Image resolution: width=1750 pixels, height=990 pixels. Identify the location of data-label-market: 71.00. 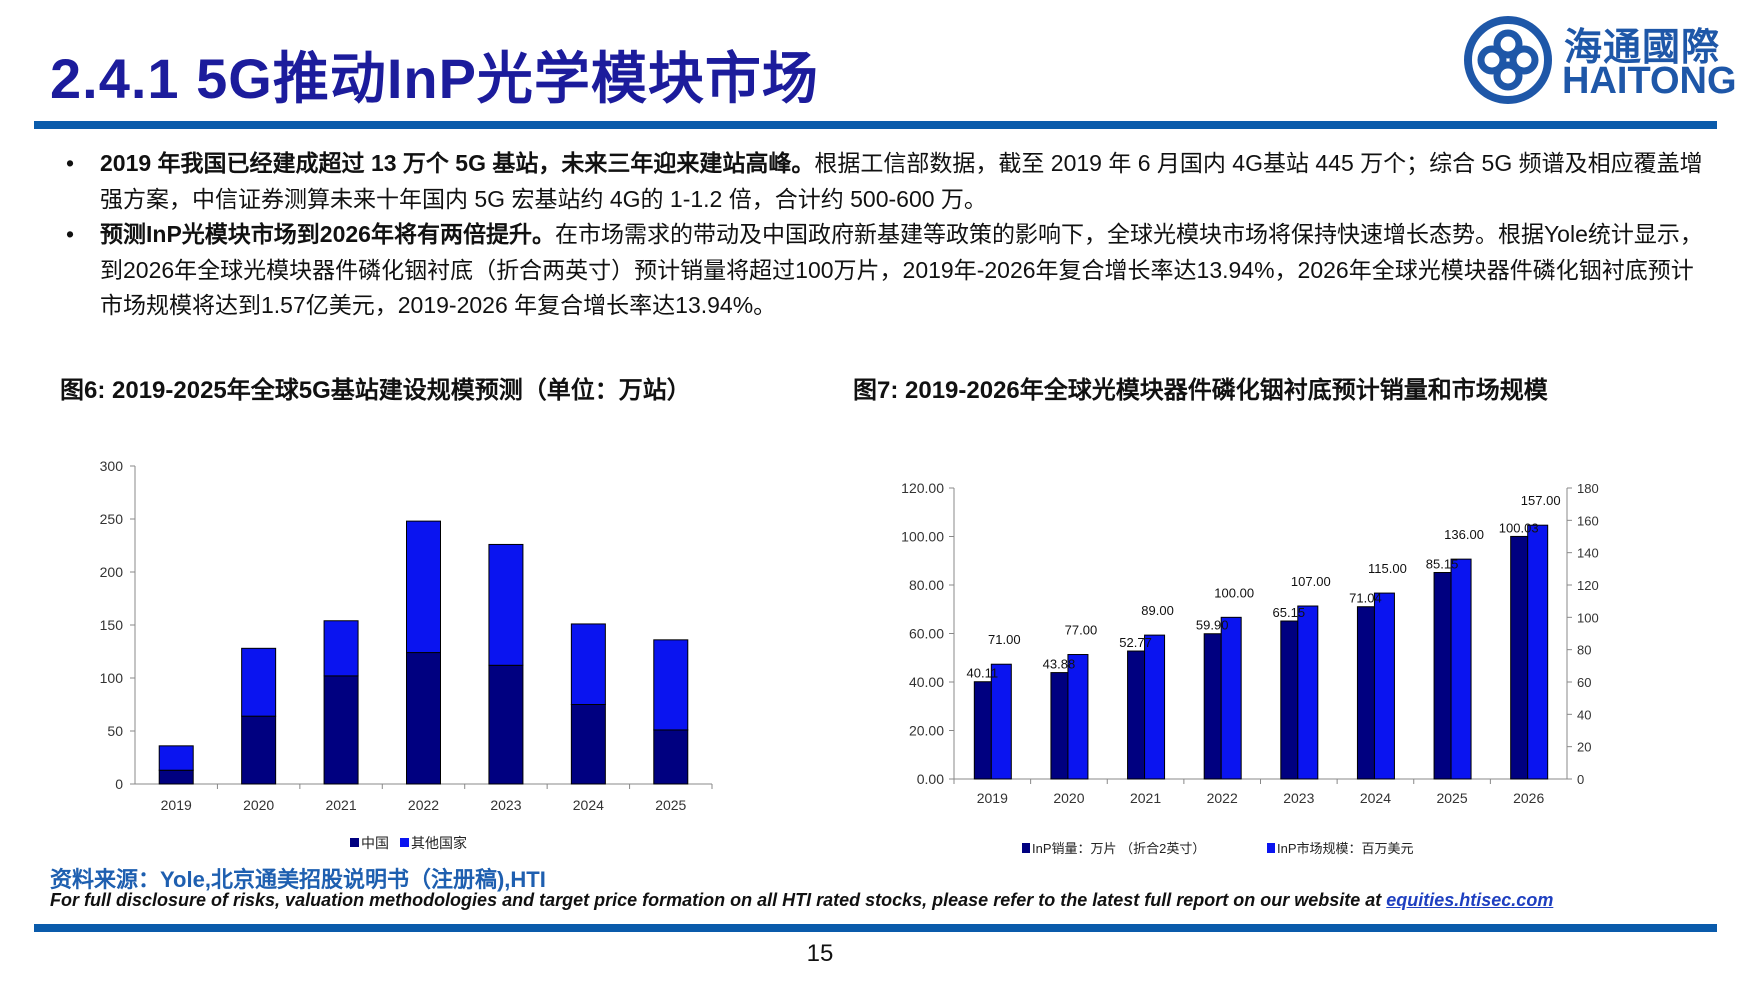
(1004, 639).